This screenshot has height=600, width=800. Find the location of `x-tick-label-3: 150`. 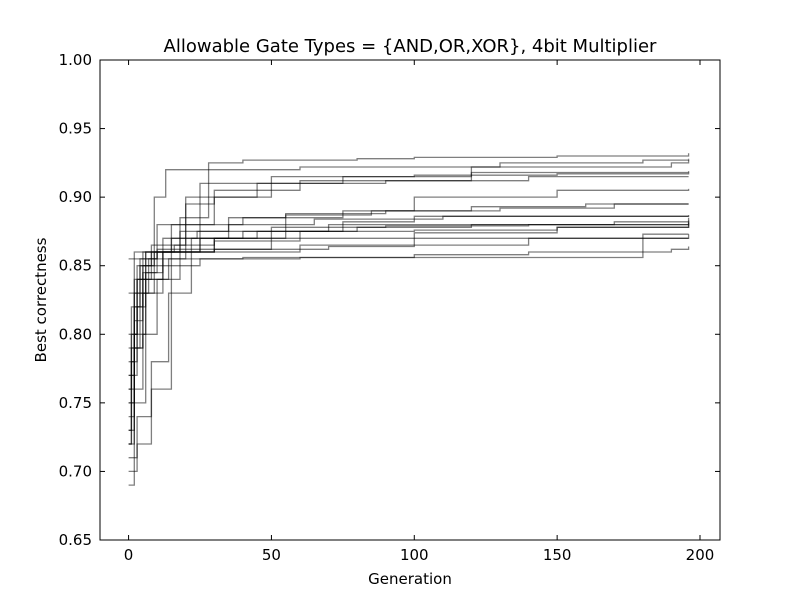

x-tick-label-3: 150 is located at coordinates (557, 555).